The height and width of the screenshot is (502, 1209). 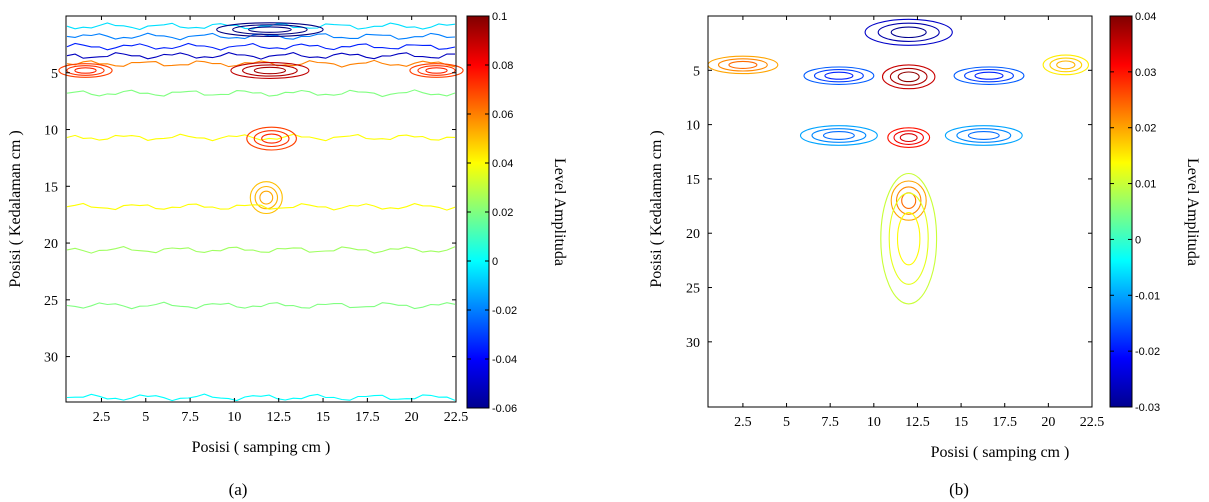 I want to click on colorbar-tick-label: 0.03, so click(x=1145, y=73).